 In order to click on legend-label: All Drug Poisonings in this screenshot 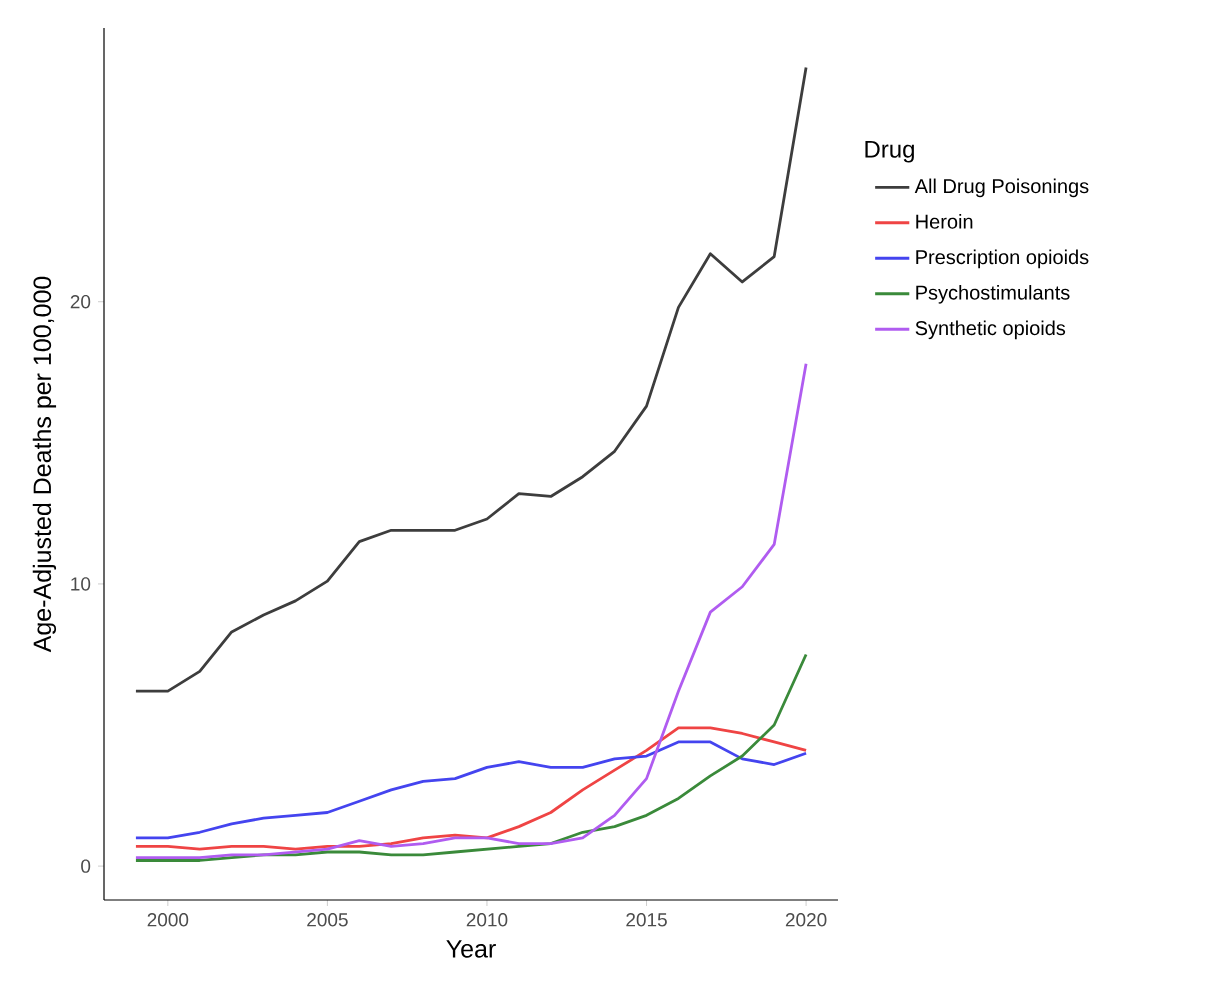, I will do `click(1001, 188)`.